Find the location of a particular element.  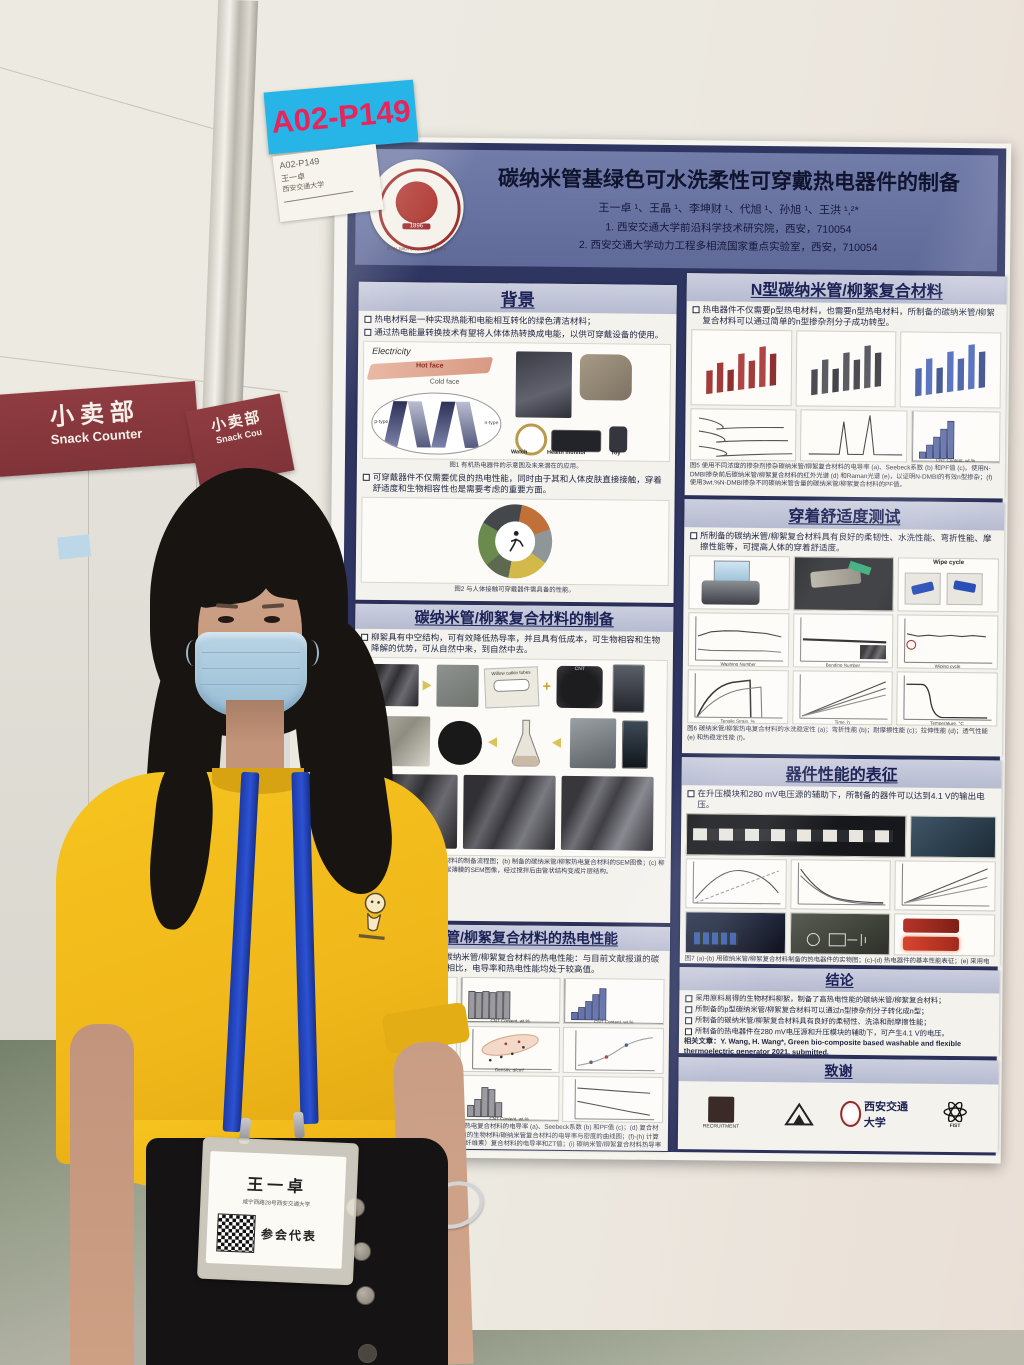

snack-counter-sign: 小卖部 Snack Counter is located at coordinates (100, 429).